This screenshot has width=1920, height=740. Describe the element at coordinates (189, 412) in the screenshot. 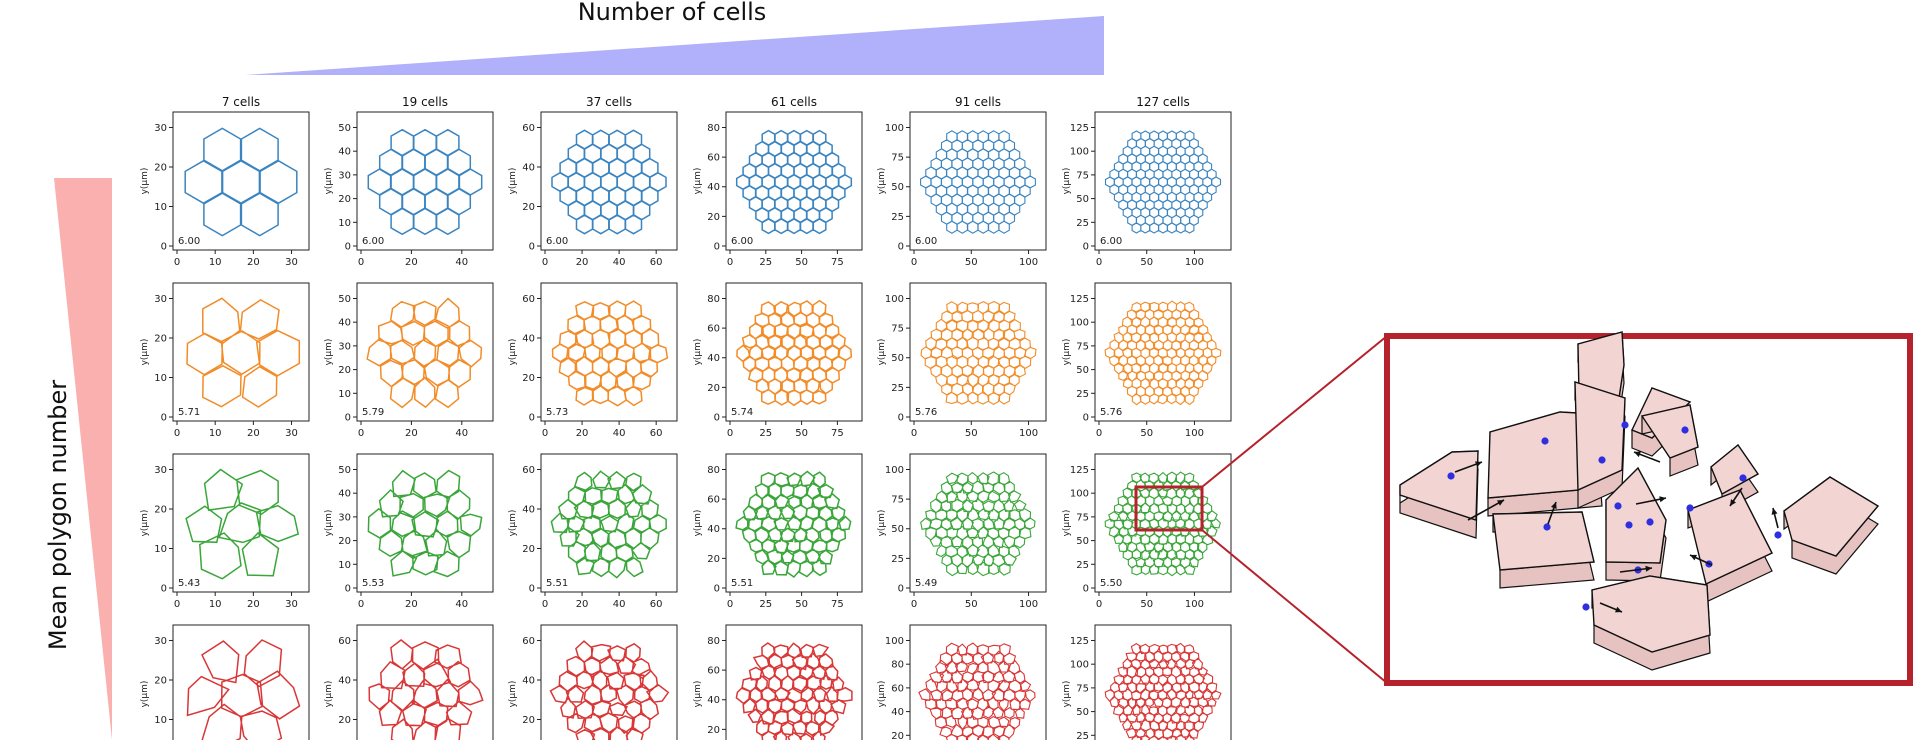

I see `mean-polygon-value: 5.71` at that location.